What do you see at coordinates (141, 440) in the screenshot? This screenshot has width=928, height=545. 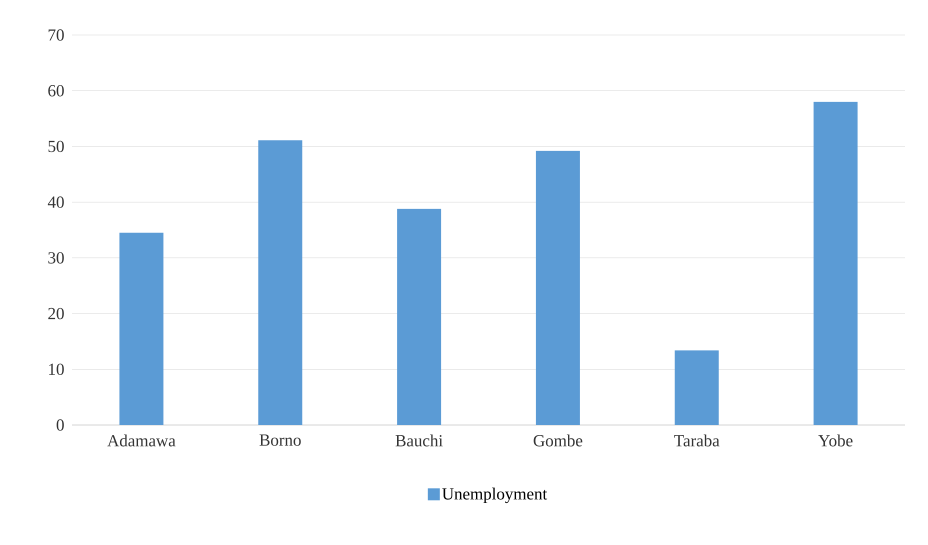 I see `x-tick-label: Adamawa` at bounding box center [141, 440].